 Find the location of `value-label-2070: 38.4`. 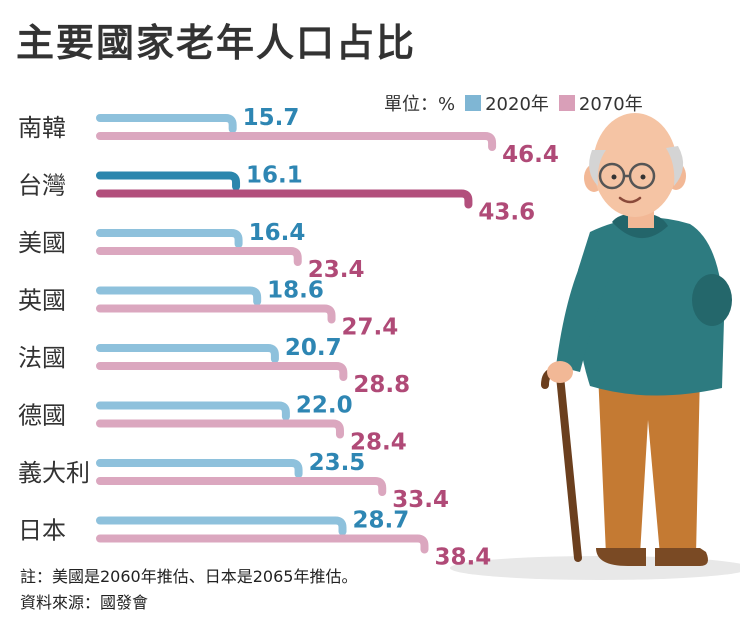

value-label-2070: 38.4 is located at coordinates (462, 558).